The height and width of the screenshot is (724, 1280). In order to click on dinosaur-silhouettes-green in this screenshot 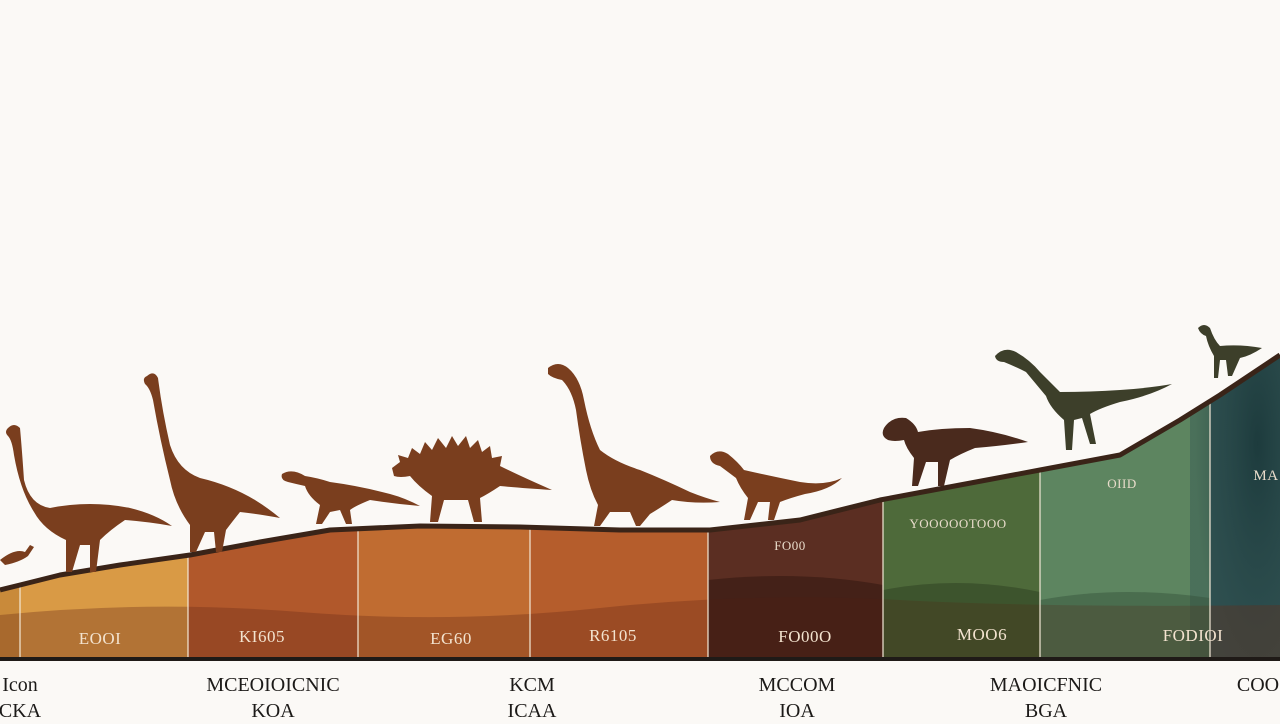, I will do `click(1128, 387)`.